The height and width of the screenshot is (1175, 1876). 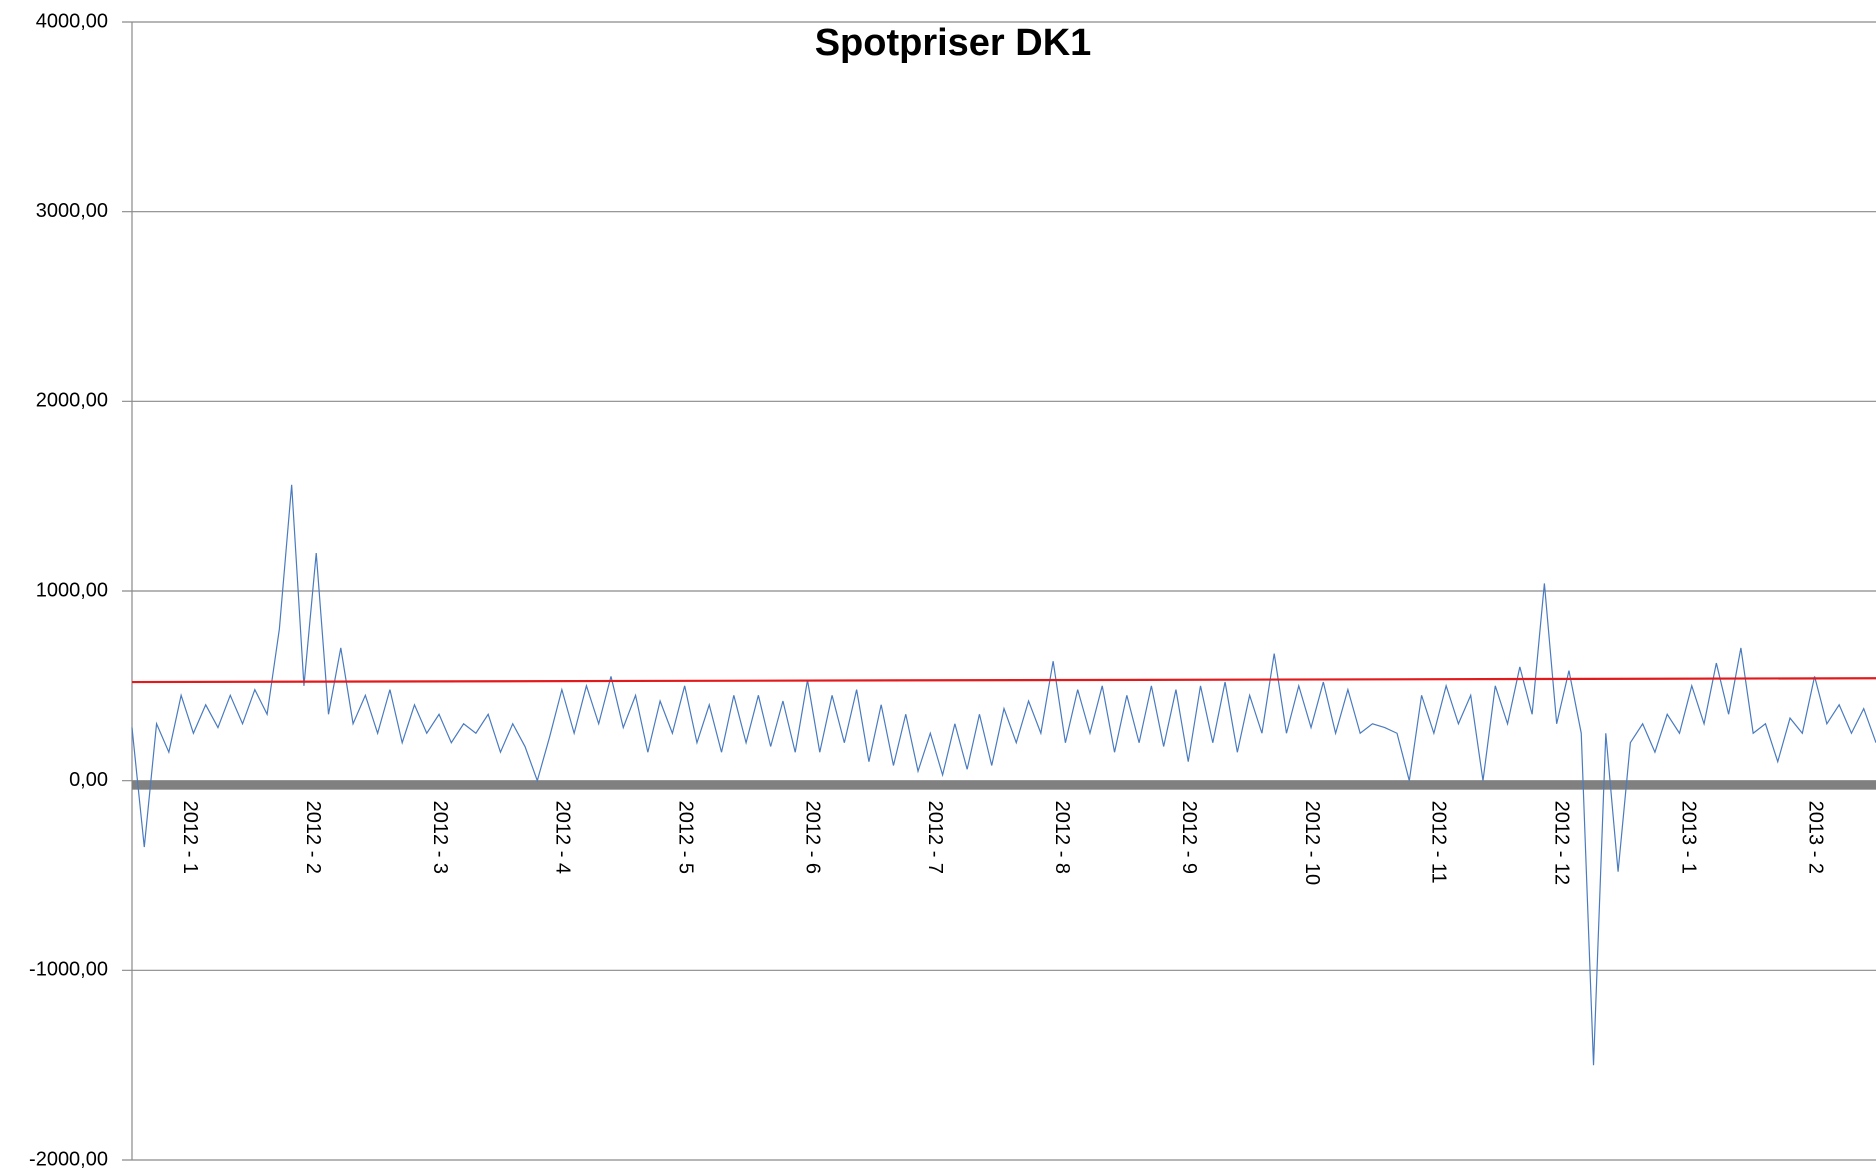 I want to click on y-tick-label: 3000,00, so click(x=72, y=211).